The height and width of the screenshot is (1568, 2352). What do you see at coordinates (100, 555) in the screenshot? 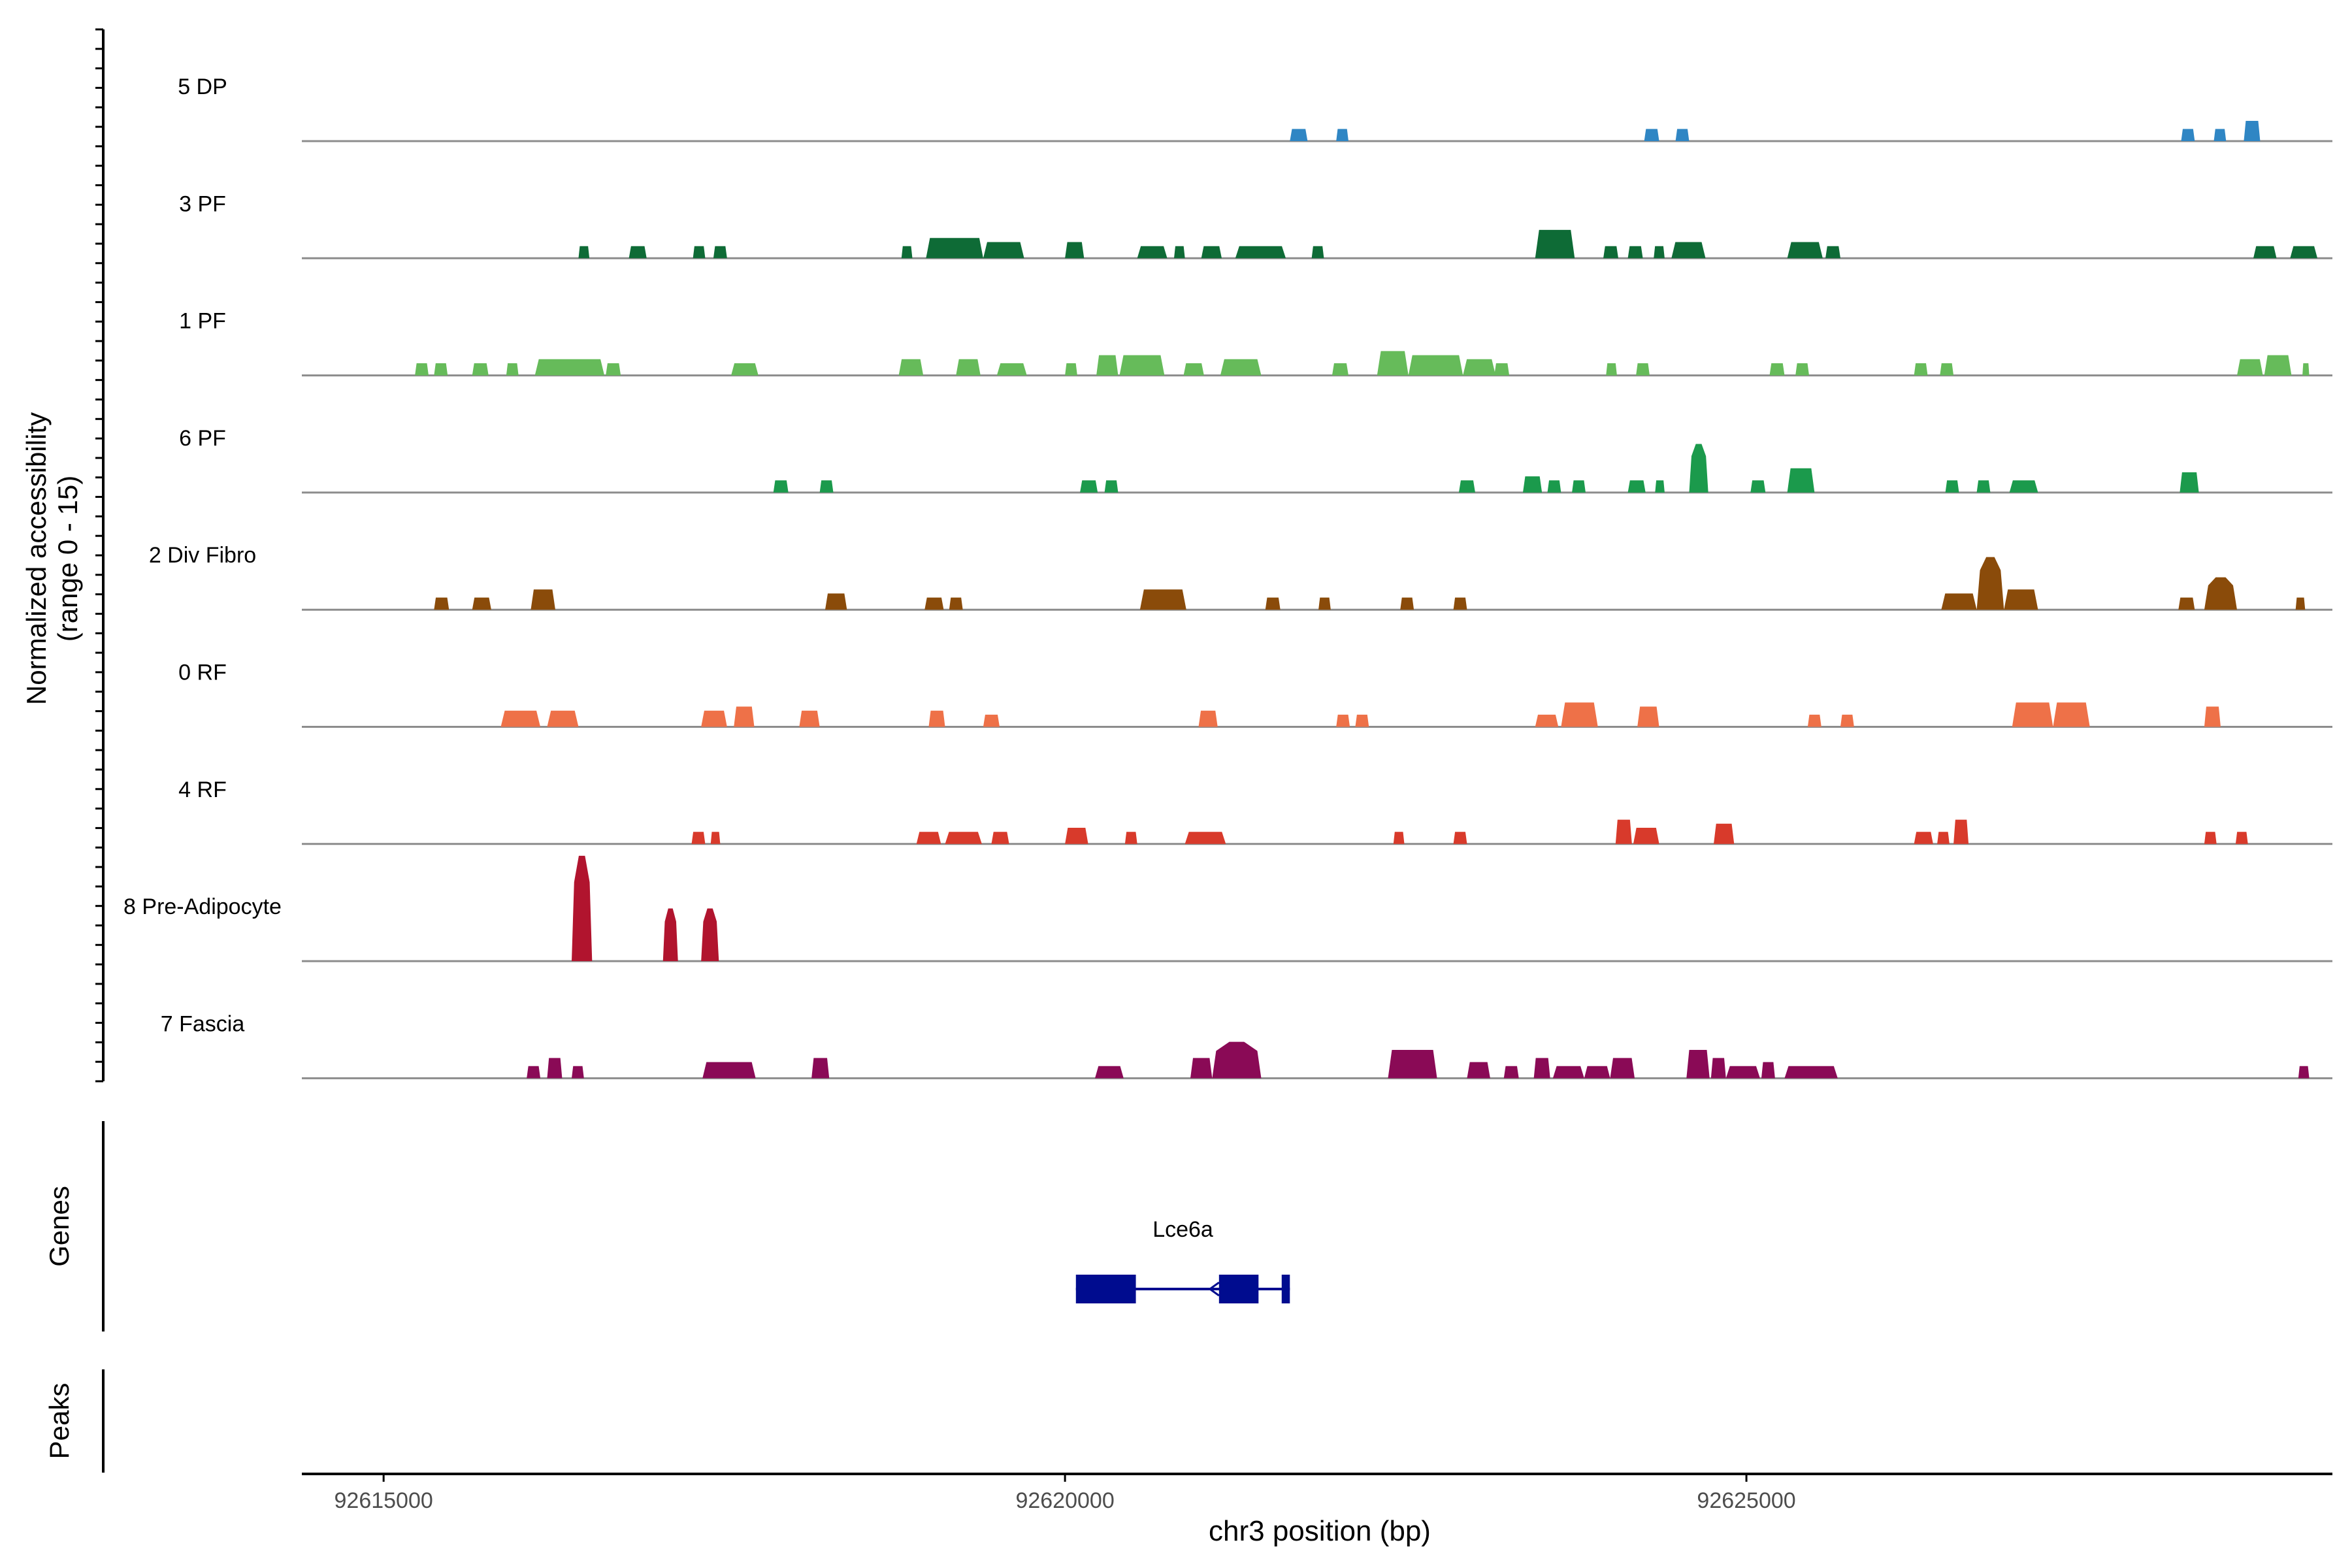
I see `y-axis` at bounding box center [100, 555].